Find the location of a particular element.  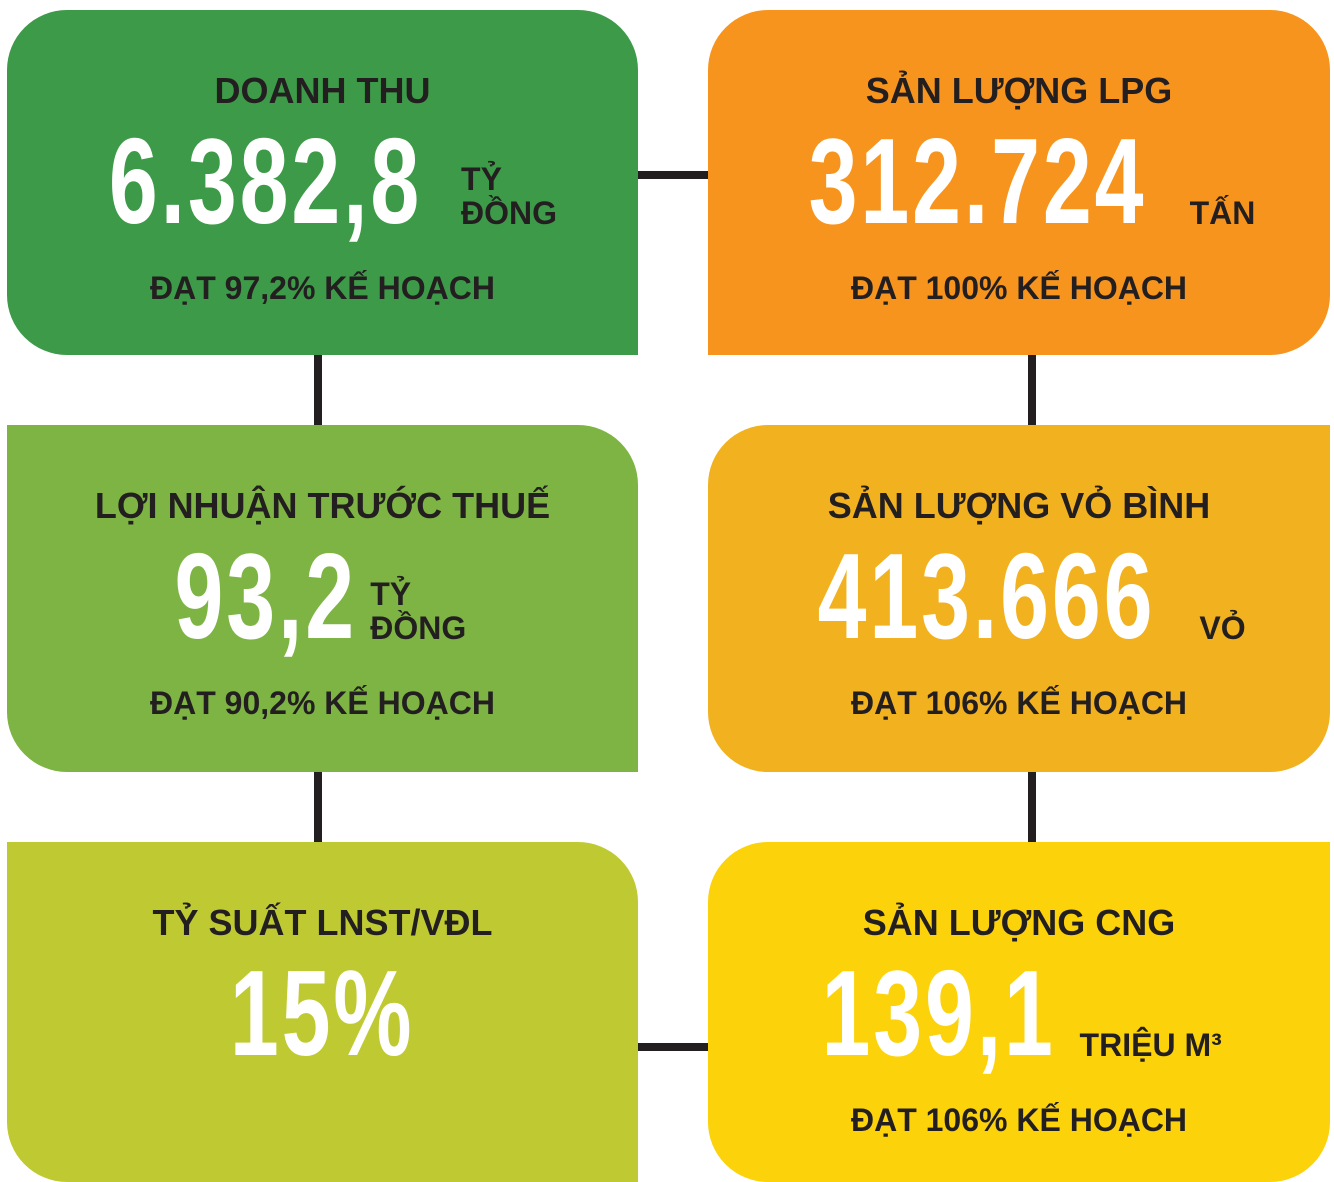

kpi-card: DOANH THU 6.382,8 TỶ ĐỒNG ĐẠT 97,2% KẾ HOẠCH is located at coordinates (322, 182).